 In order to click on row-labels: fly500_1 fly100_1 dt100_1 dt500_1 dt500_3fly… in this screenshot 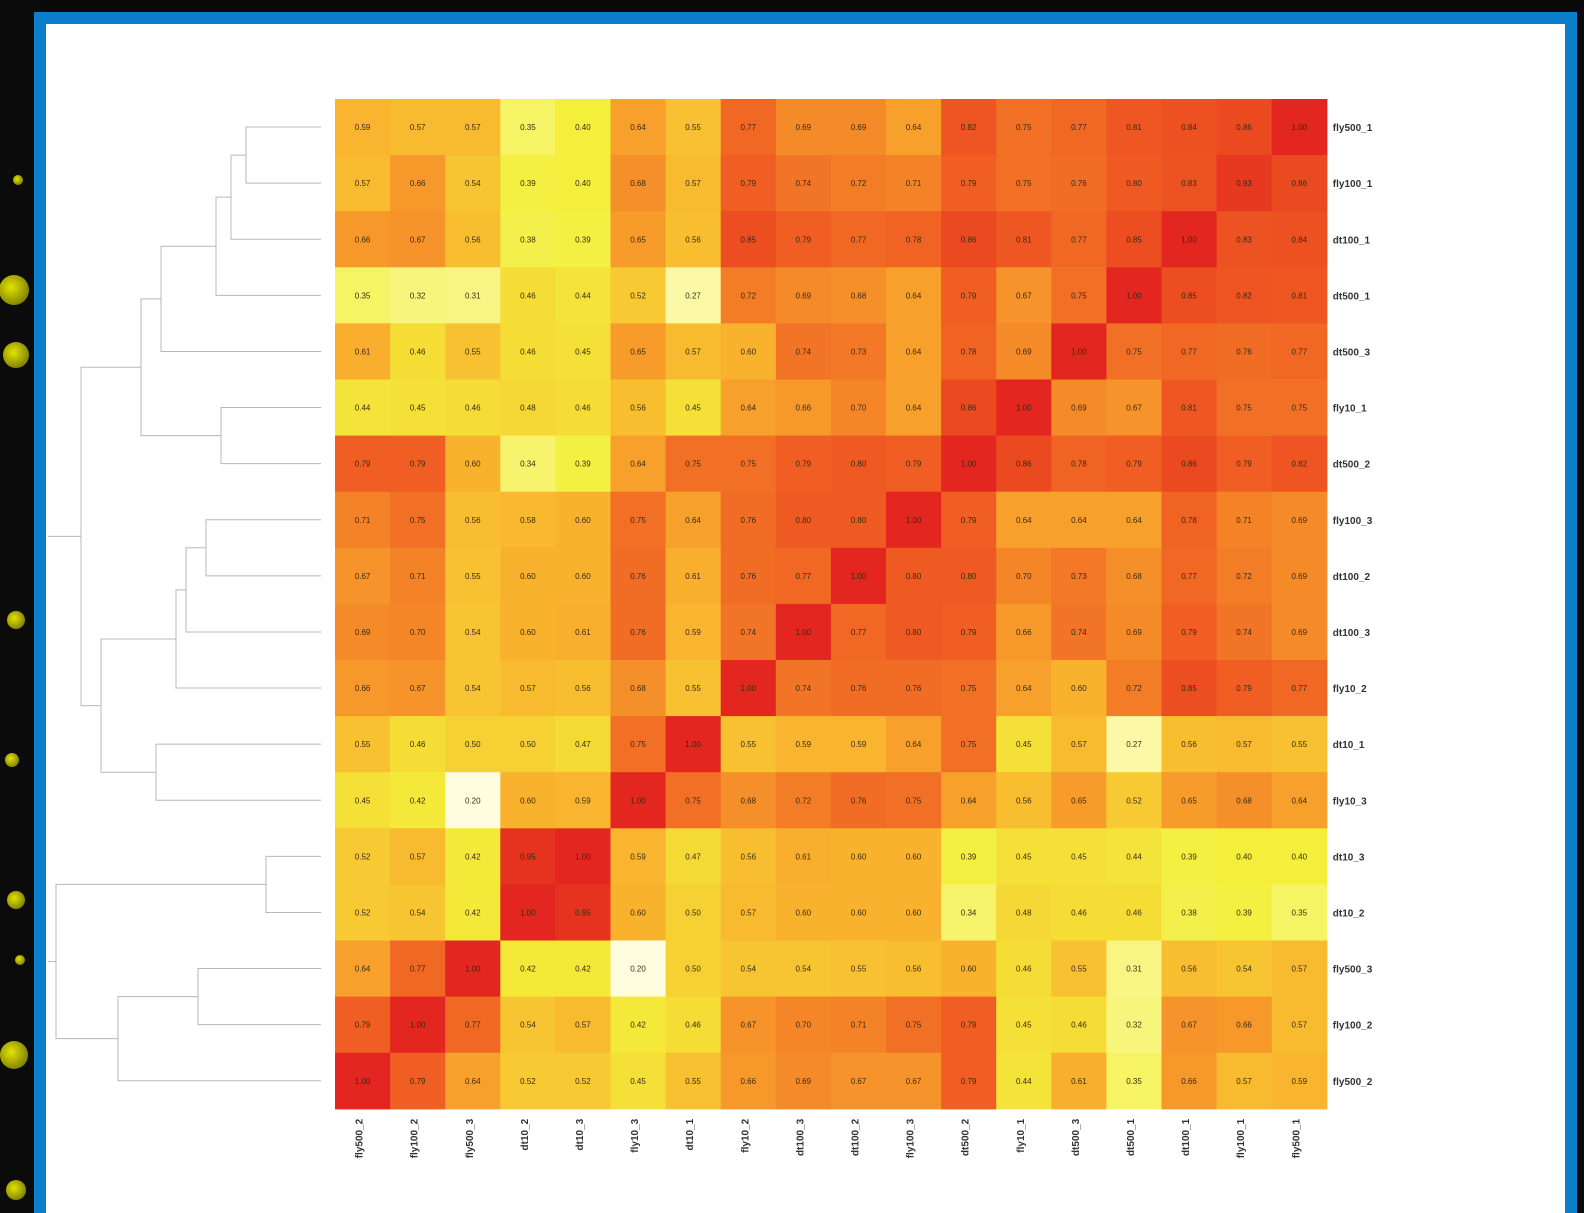, I will do `click(1353, 605)`.